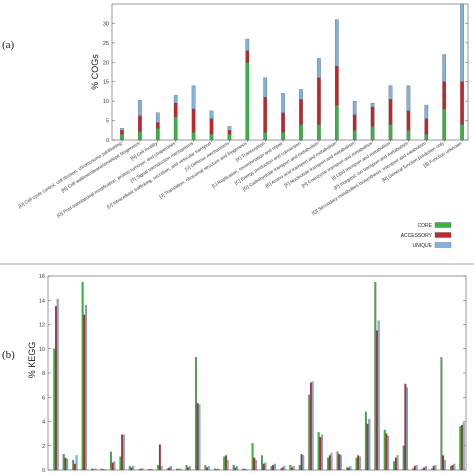 This screenshot has width=474, height=474. I want to click on panel-label-b: (b), so click(8, 355).